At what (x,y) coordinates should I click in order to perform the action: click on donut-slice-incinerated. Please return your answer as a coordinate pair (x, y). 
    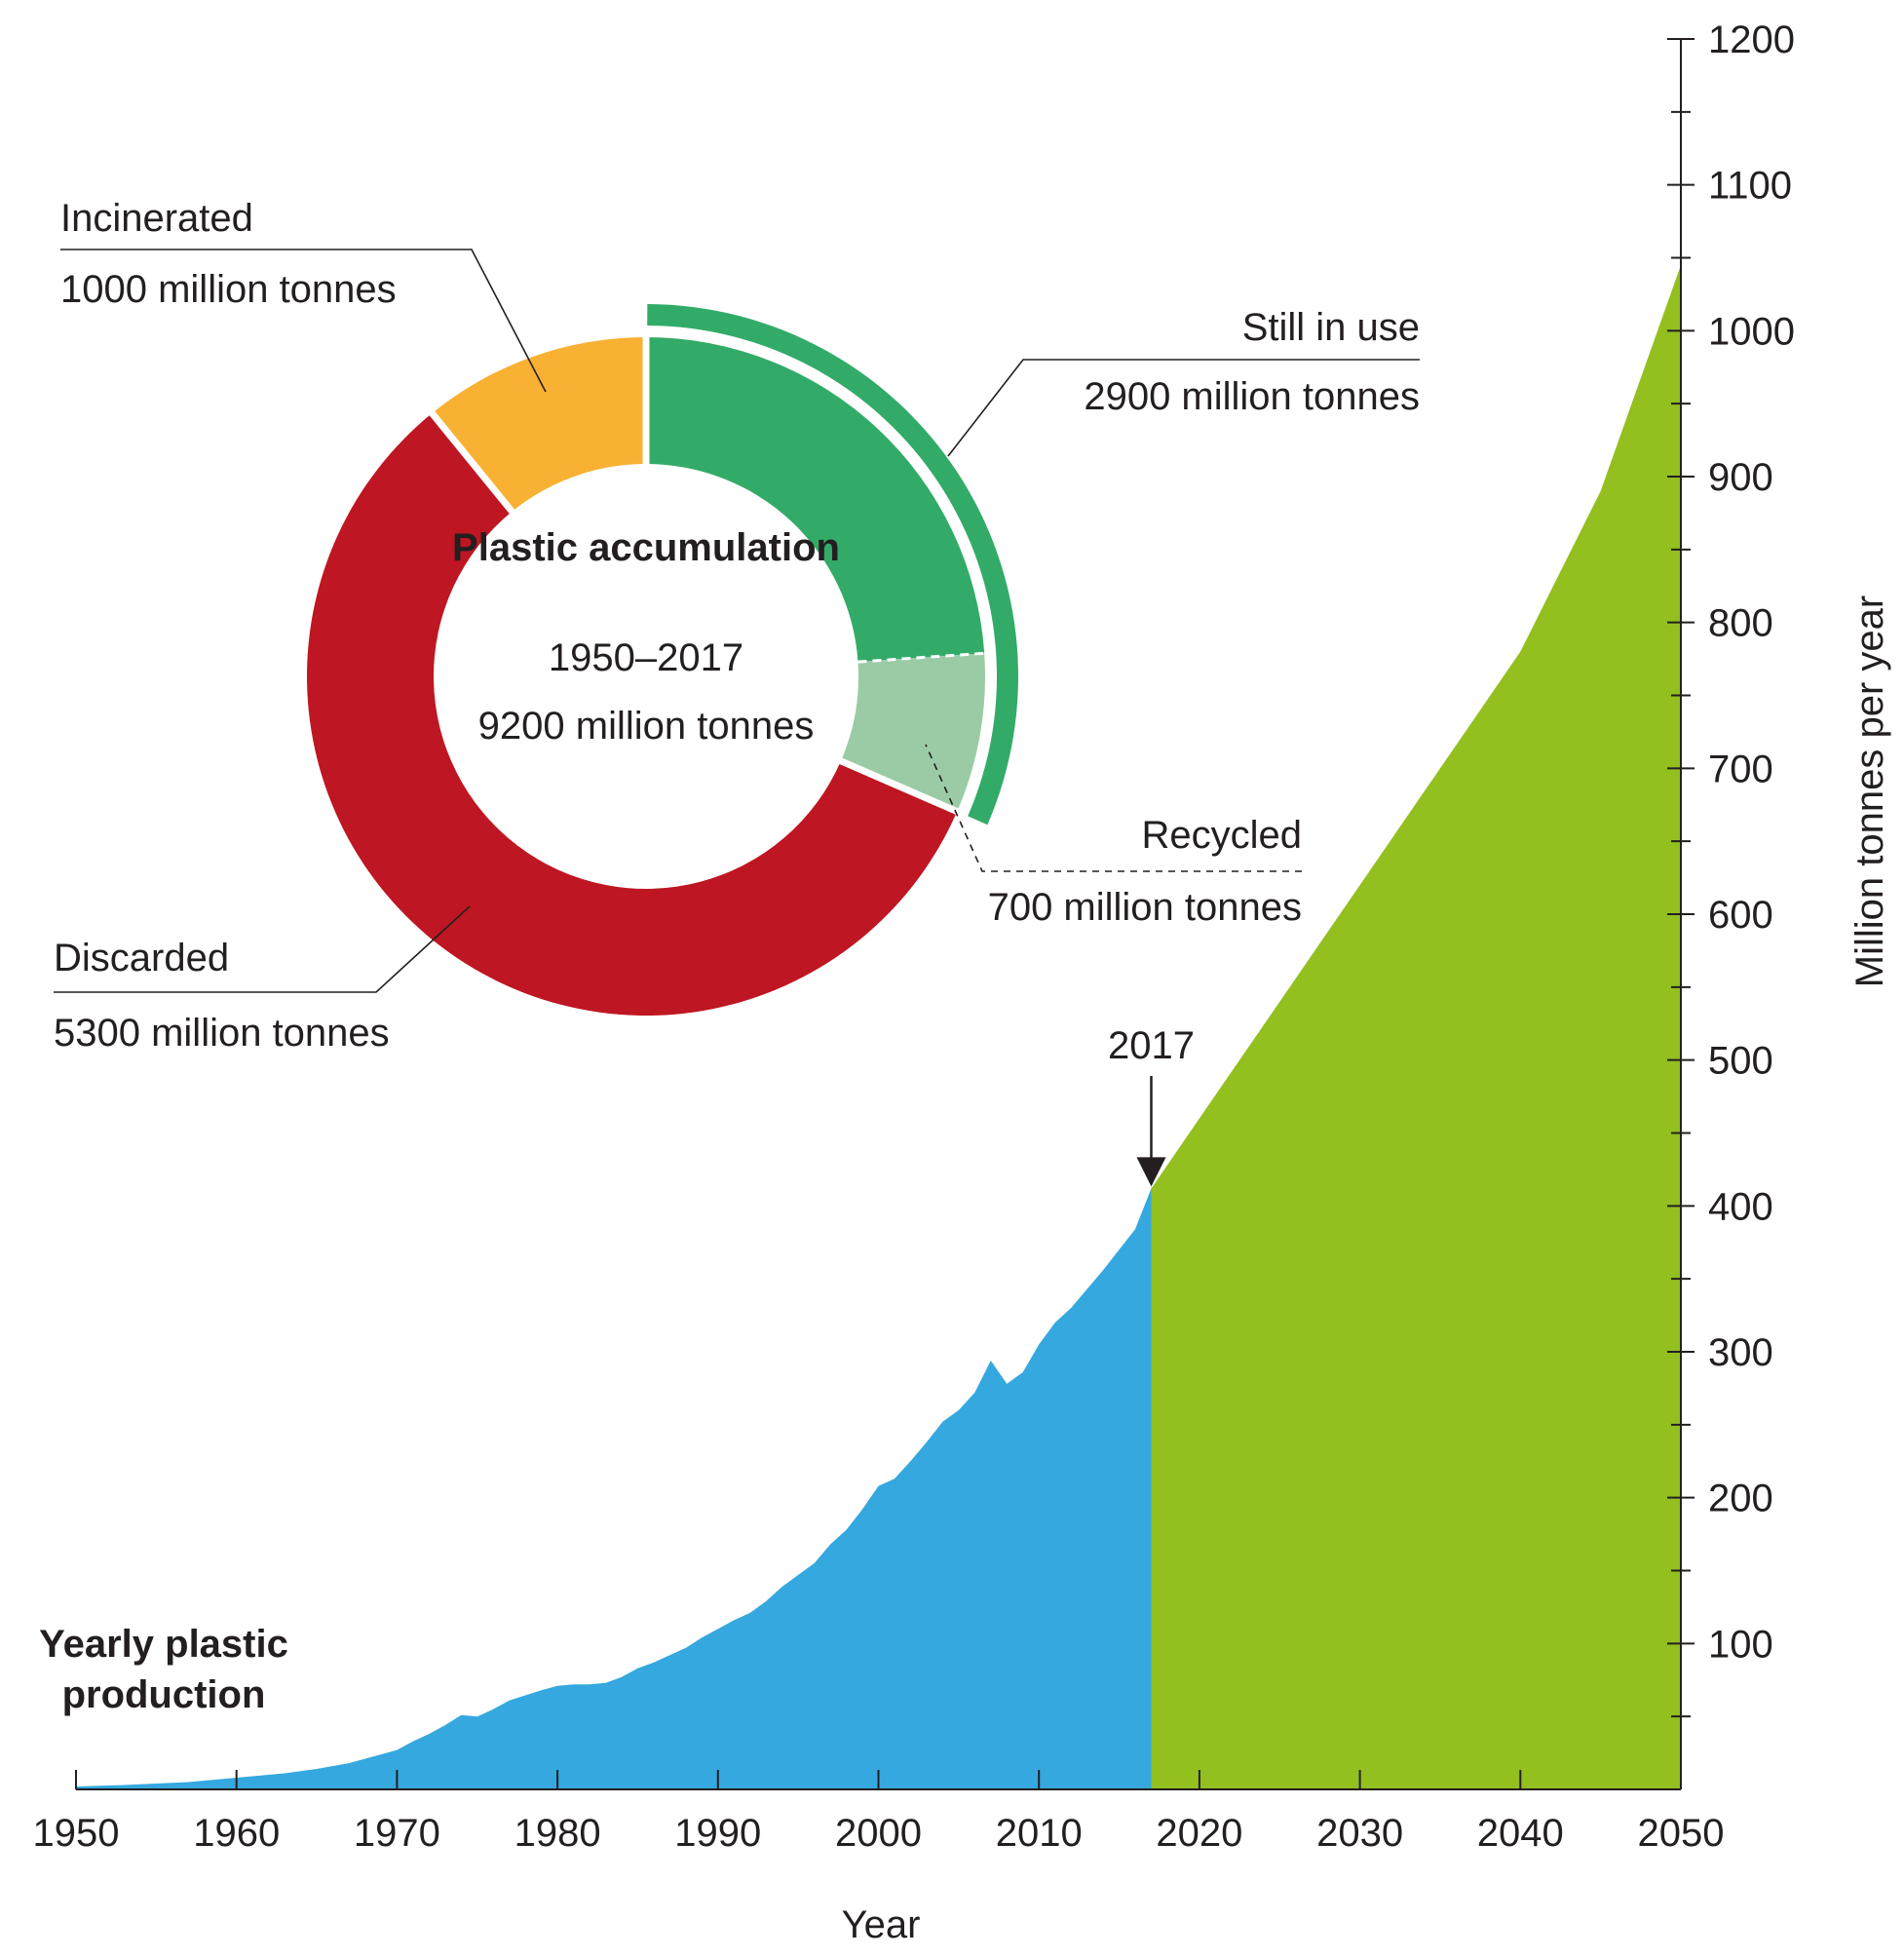
    Looking at the image, I should click on (539, 424).